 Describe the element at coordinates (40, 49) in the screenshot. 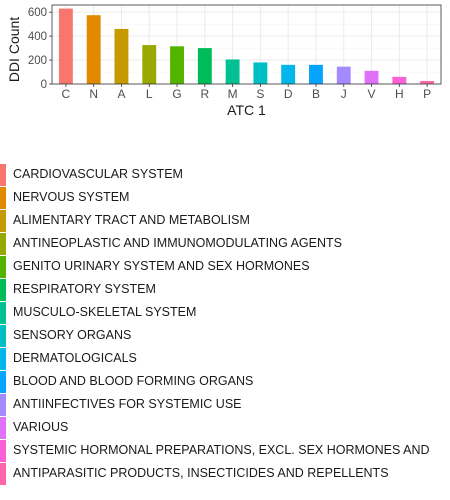

I see `y-axis: 0 200 400 600` at that location.